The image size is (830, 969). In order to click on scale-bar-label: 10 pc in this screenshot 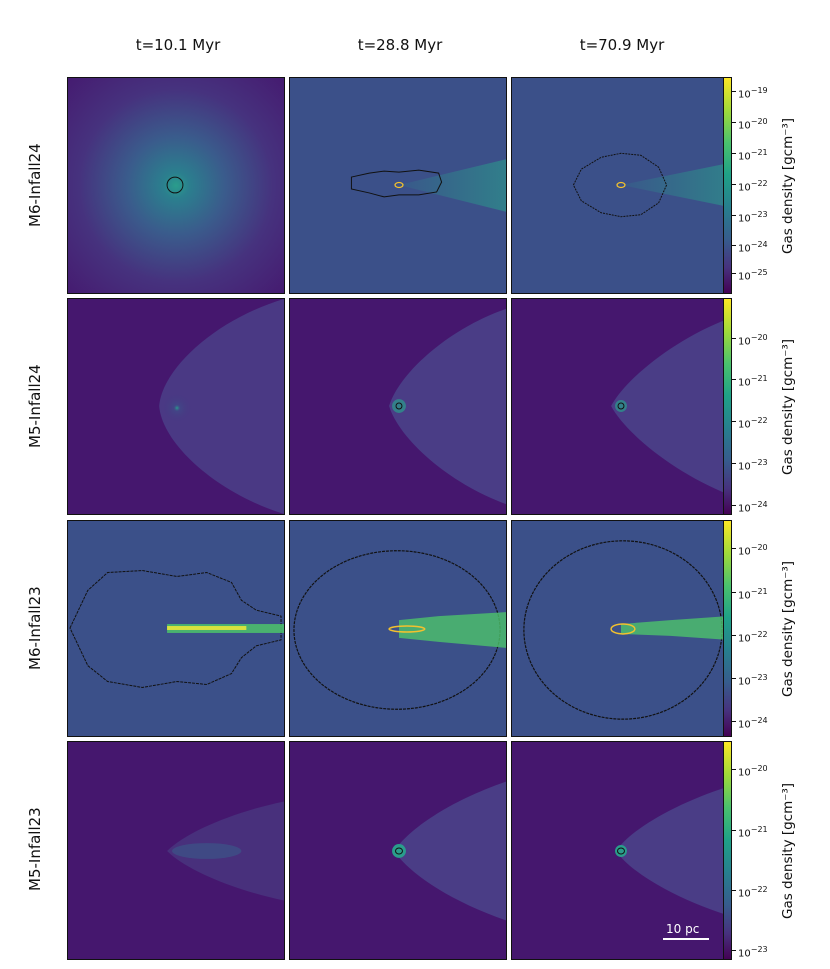, I will do `click(683, 929)`.